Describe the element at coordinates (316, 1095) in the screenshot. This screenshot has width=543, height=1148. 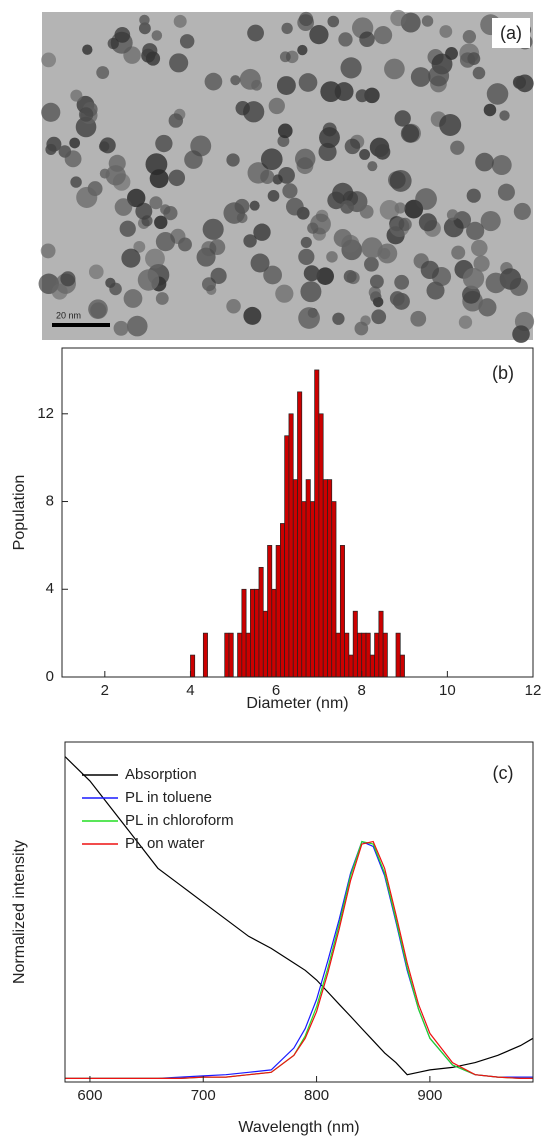
I see `x-tick-label: 800` at that location.